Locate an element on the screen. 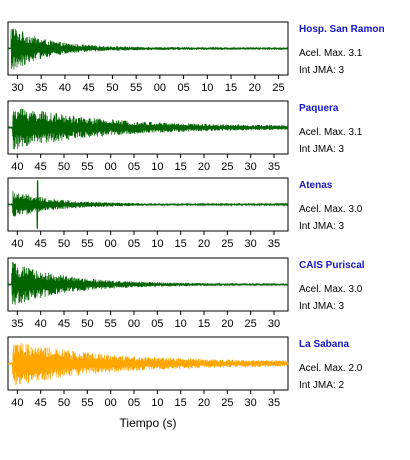 The width and height of the screenshot is (410, 460). panel-3: 40 45 50 55 00 05 10 15 20 25 30 35 is located at coordinates (148, 213).